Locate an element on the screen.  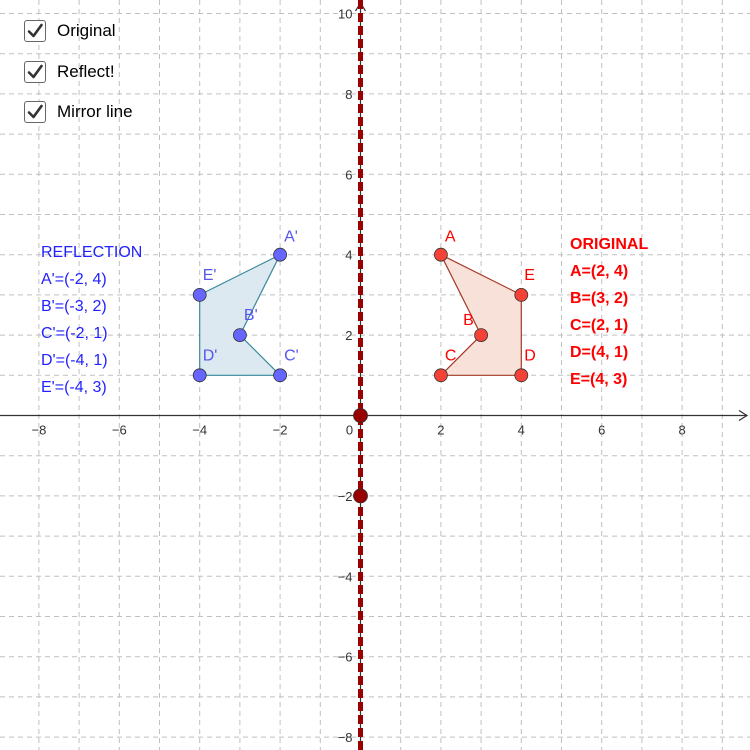
x-tick-label: 0 is located at coordinates (349, 430).